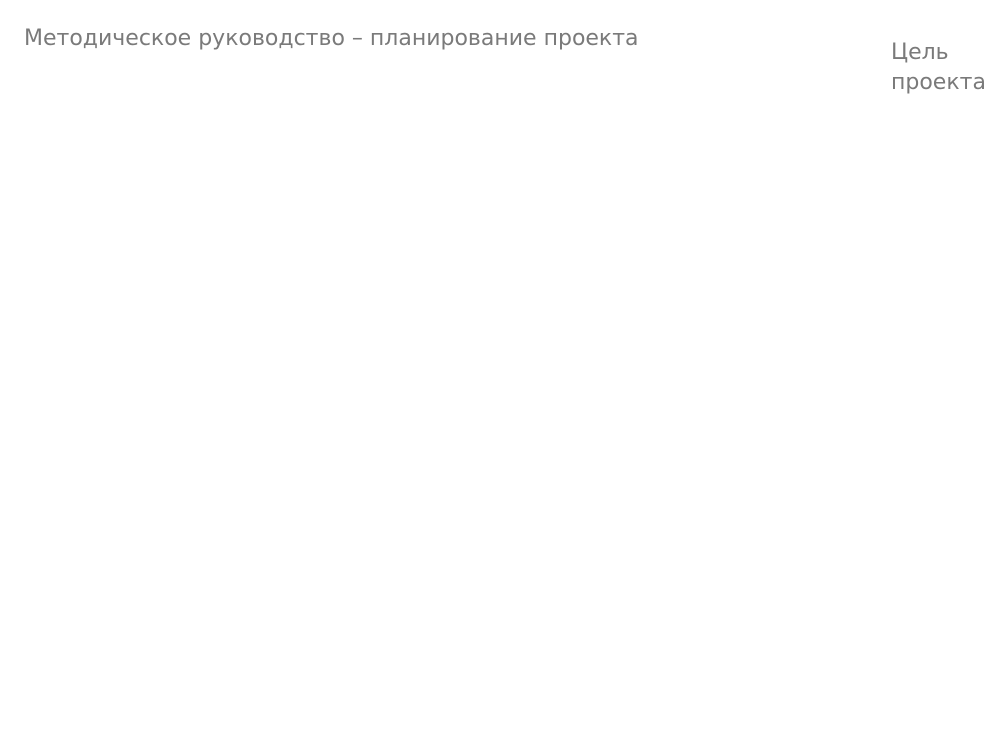 The width and height of the screenshot is (1008, 756). I want to click on project-goal-label: Цель проекта, so click(938, 67).